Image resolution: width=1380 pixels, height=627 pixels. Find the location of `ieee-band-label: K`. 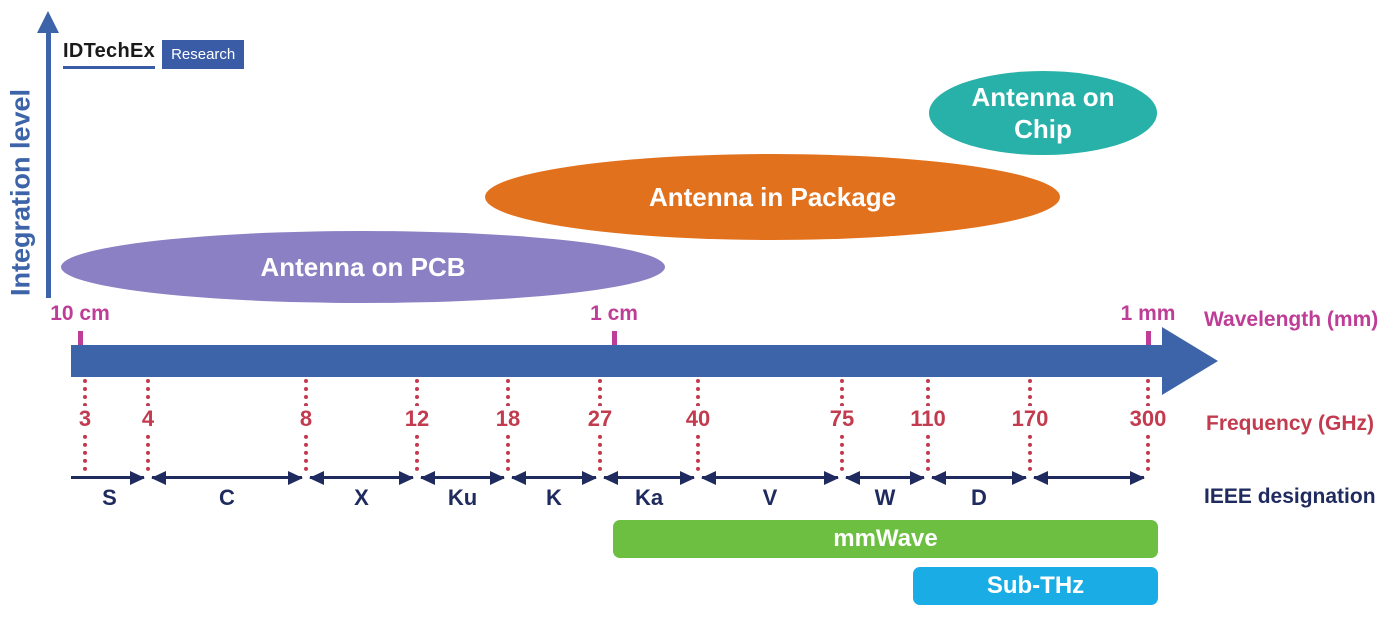

ieee-band-label: K is located at coordinates (554, 497).